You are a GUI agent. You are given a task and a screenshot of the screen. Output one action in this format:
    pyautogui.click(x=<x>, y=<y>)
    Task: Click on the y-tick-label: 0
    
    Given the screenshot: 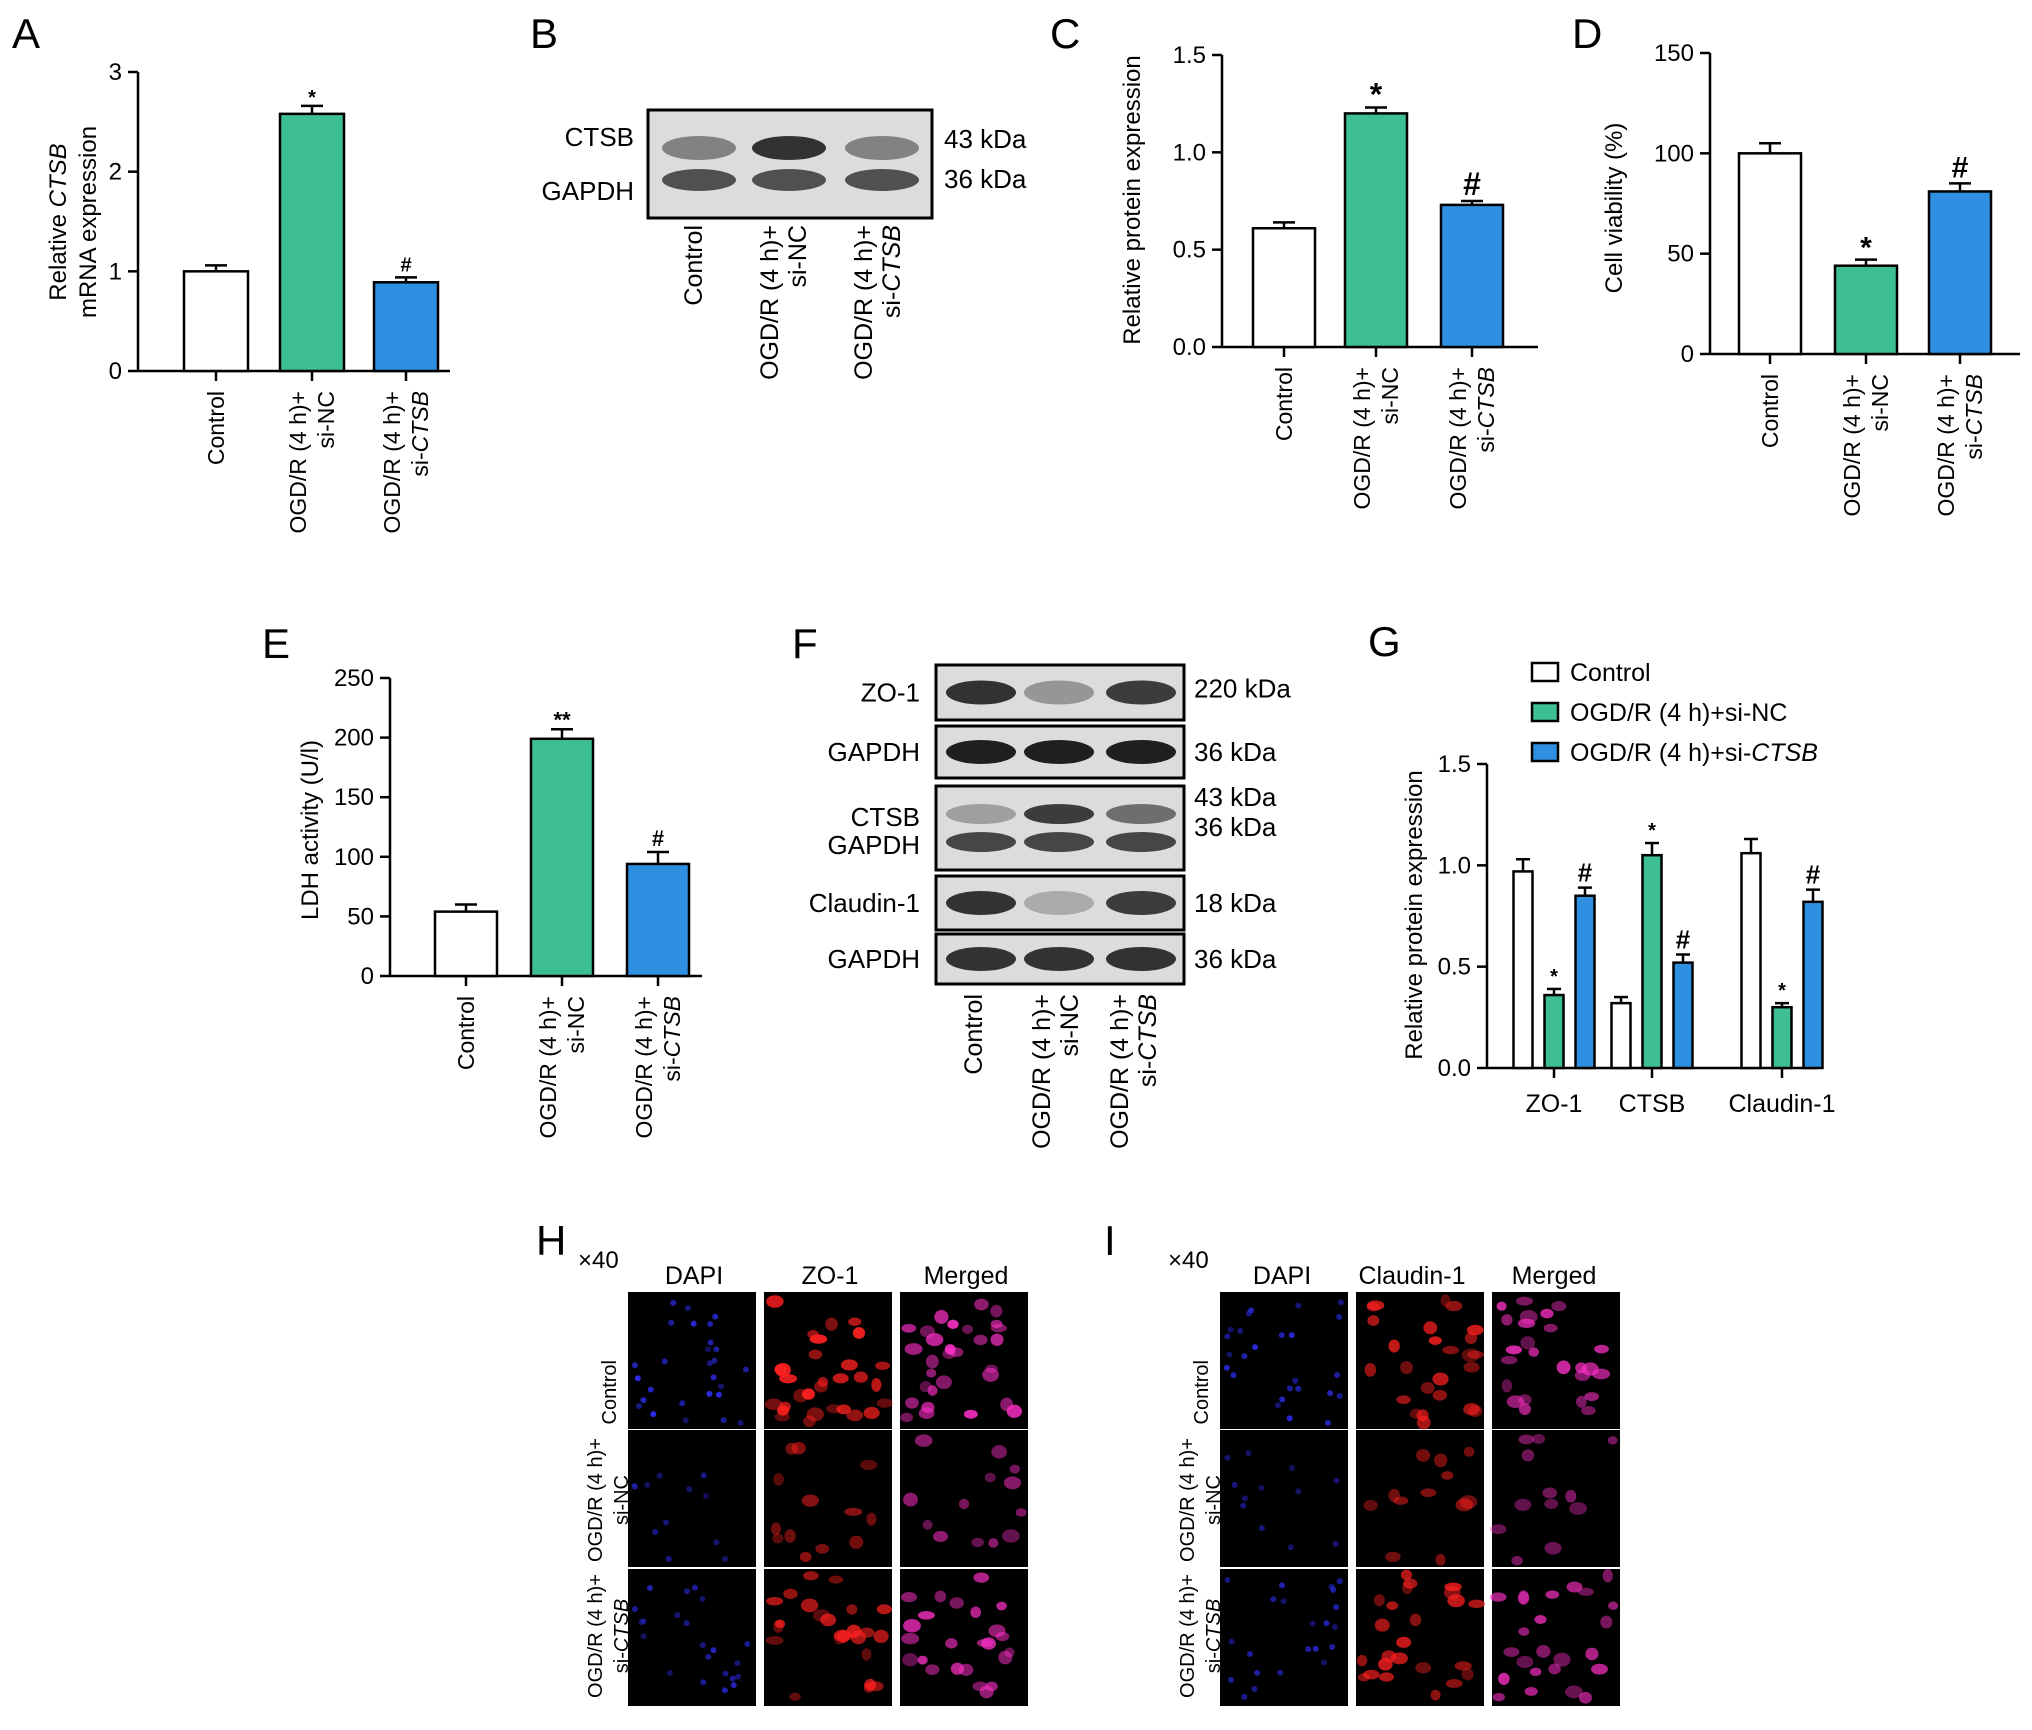 What is the action you would take?
    pyautogui.click(x=115, y=371)
    